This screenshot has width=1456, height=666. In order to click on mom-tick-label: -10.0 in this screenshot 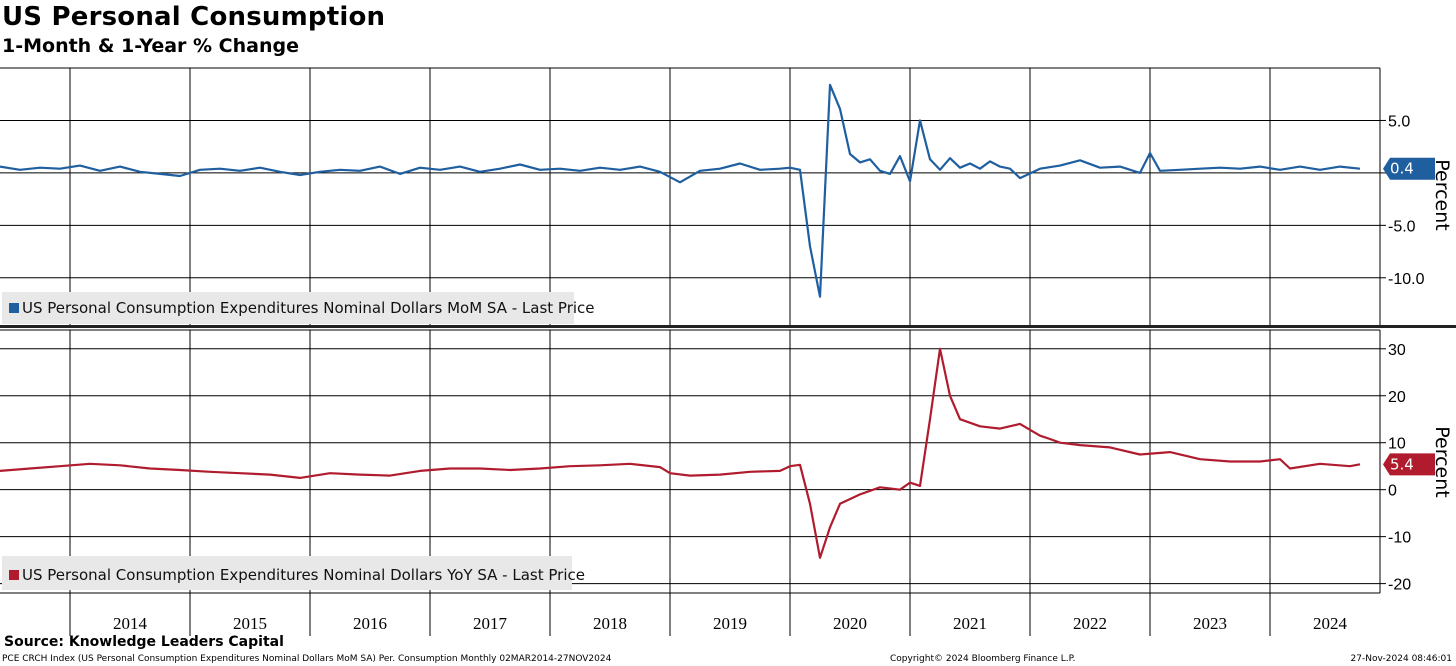, I will do `click(1406, 279)`.